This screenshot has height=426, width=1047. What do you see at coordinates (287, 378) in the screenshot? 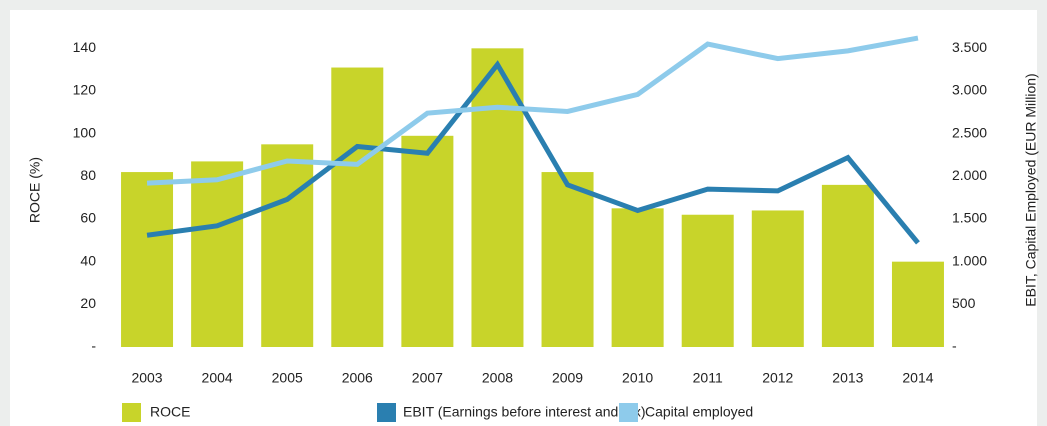
I see `x-tick-label: 2005` at bounding box center [287, 378].